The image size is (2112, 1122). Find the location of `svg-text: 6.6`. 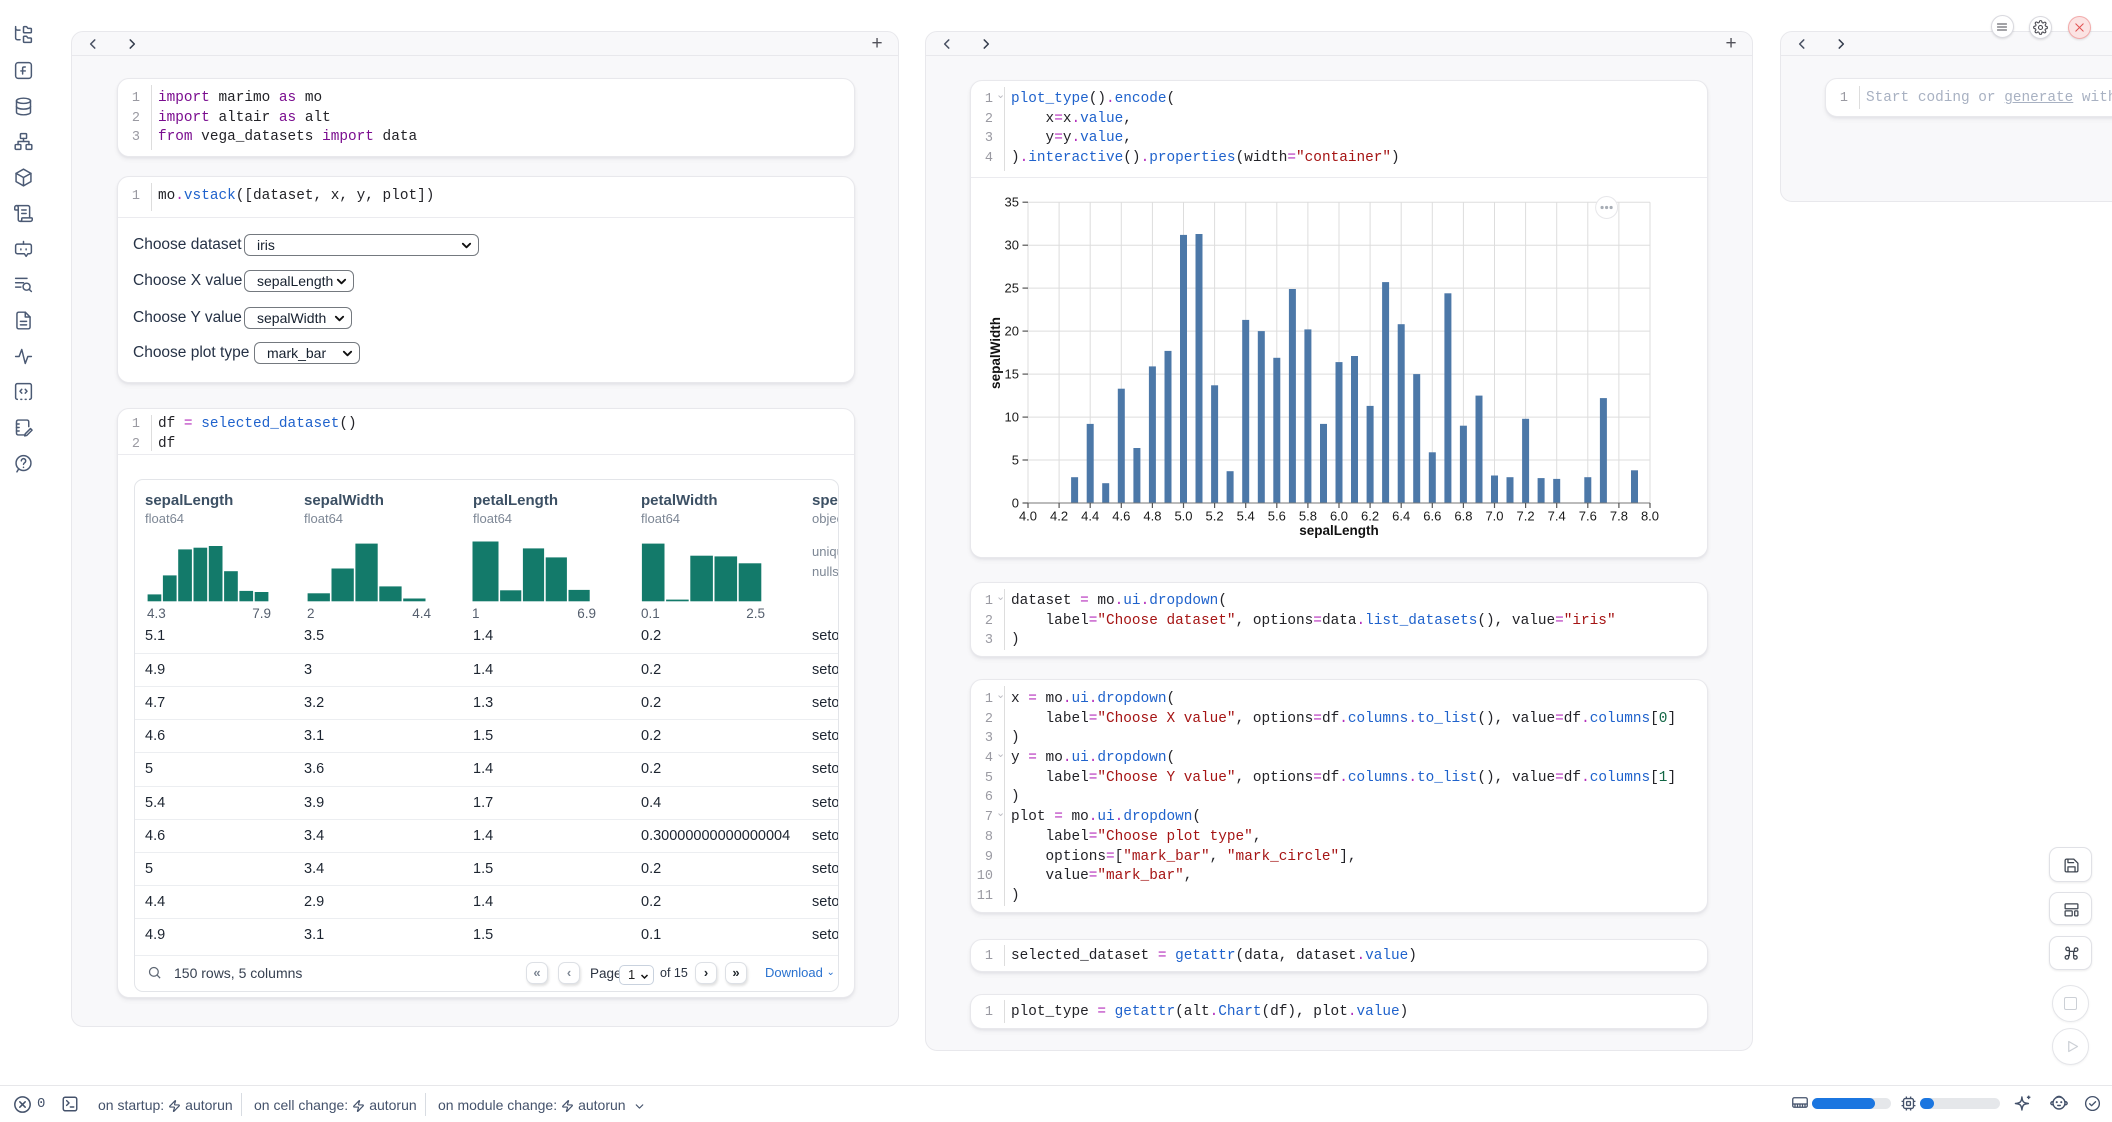

svg-text: 6.6 is located at coordinates (1432, 516).